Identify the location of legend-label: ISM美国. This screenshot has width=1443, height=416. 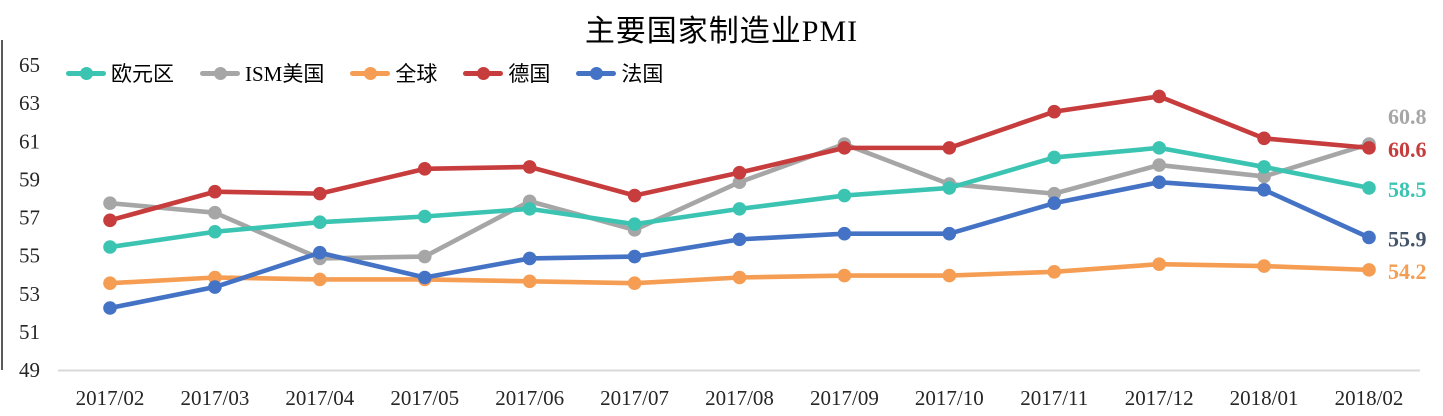
(285, 74).